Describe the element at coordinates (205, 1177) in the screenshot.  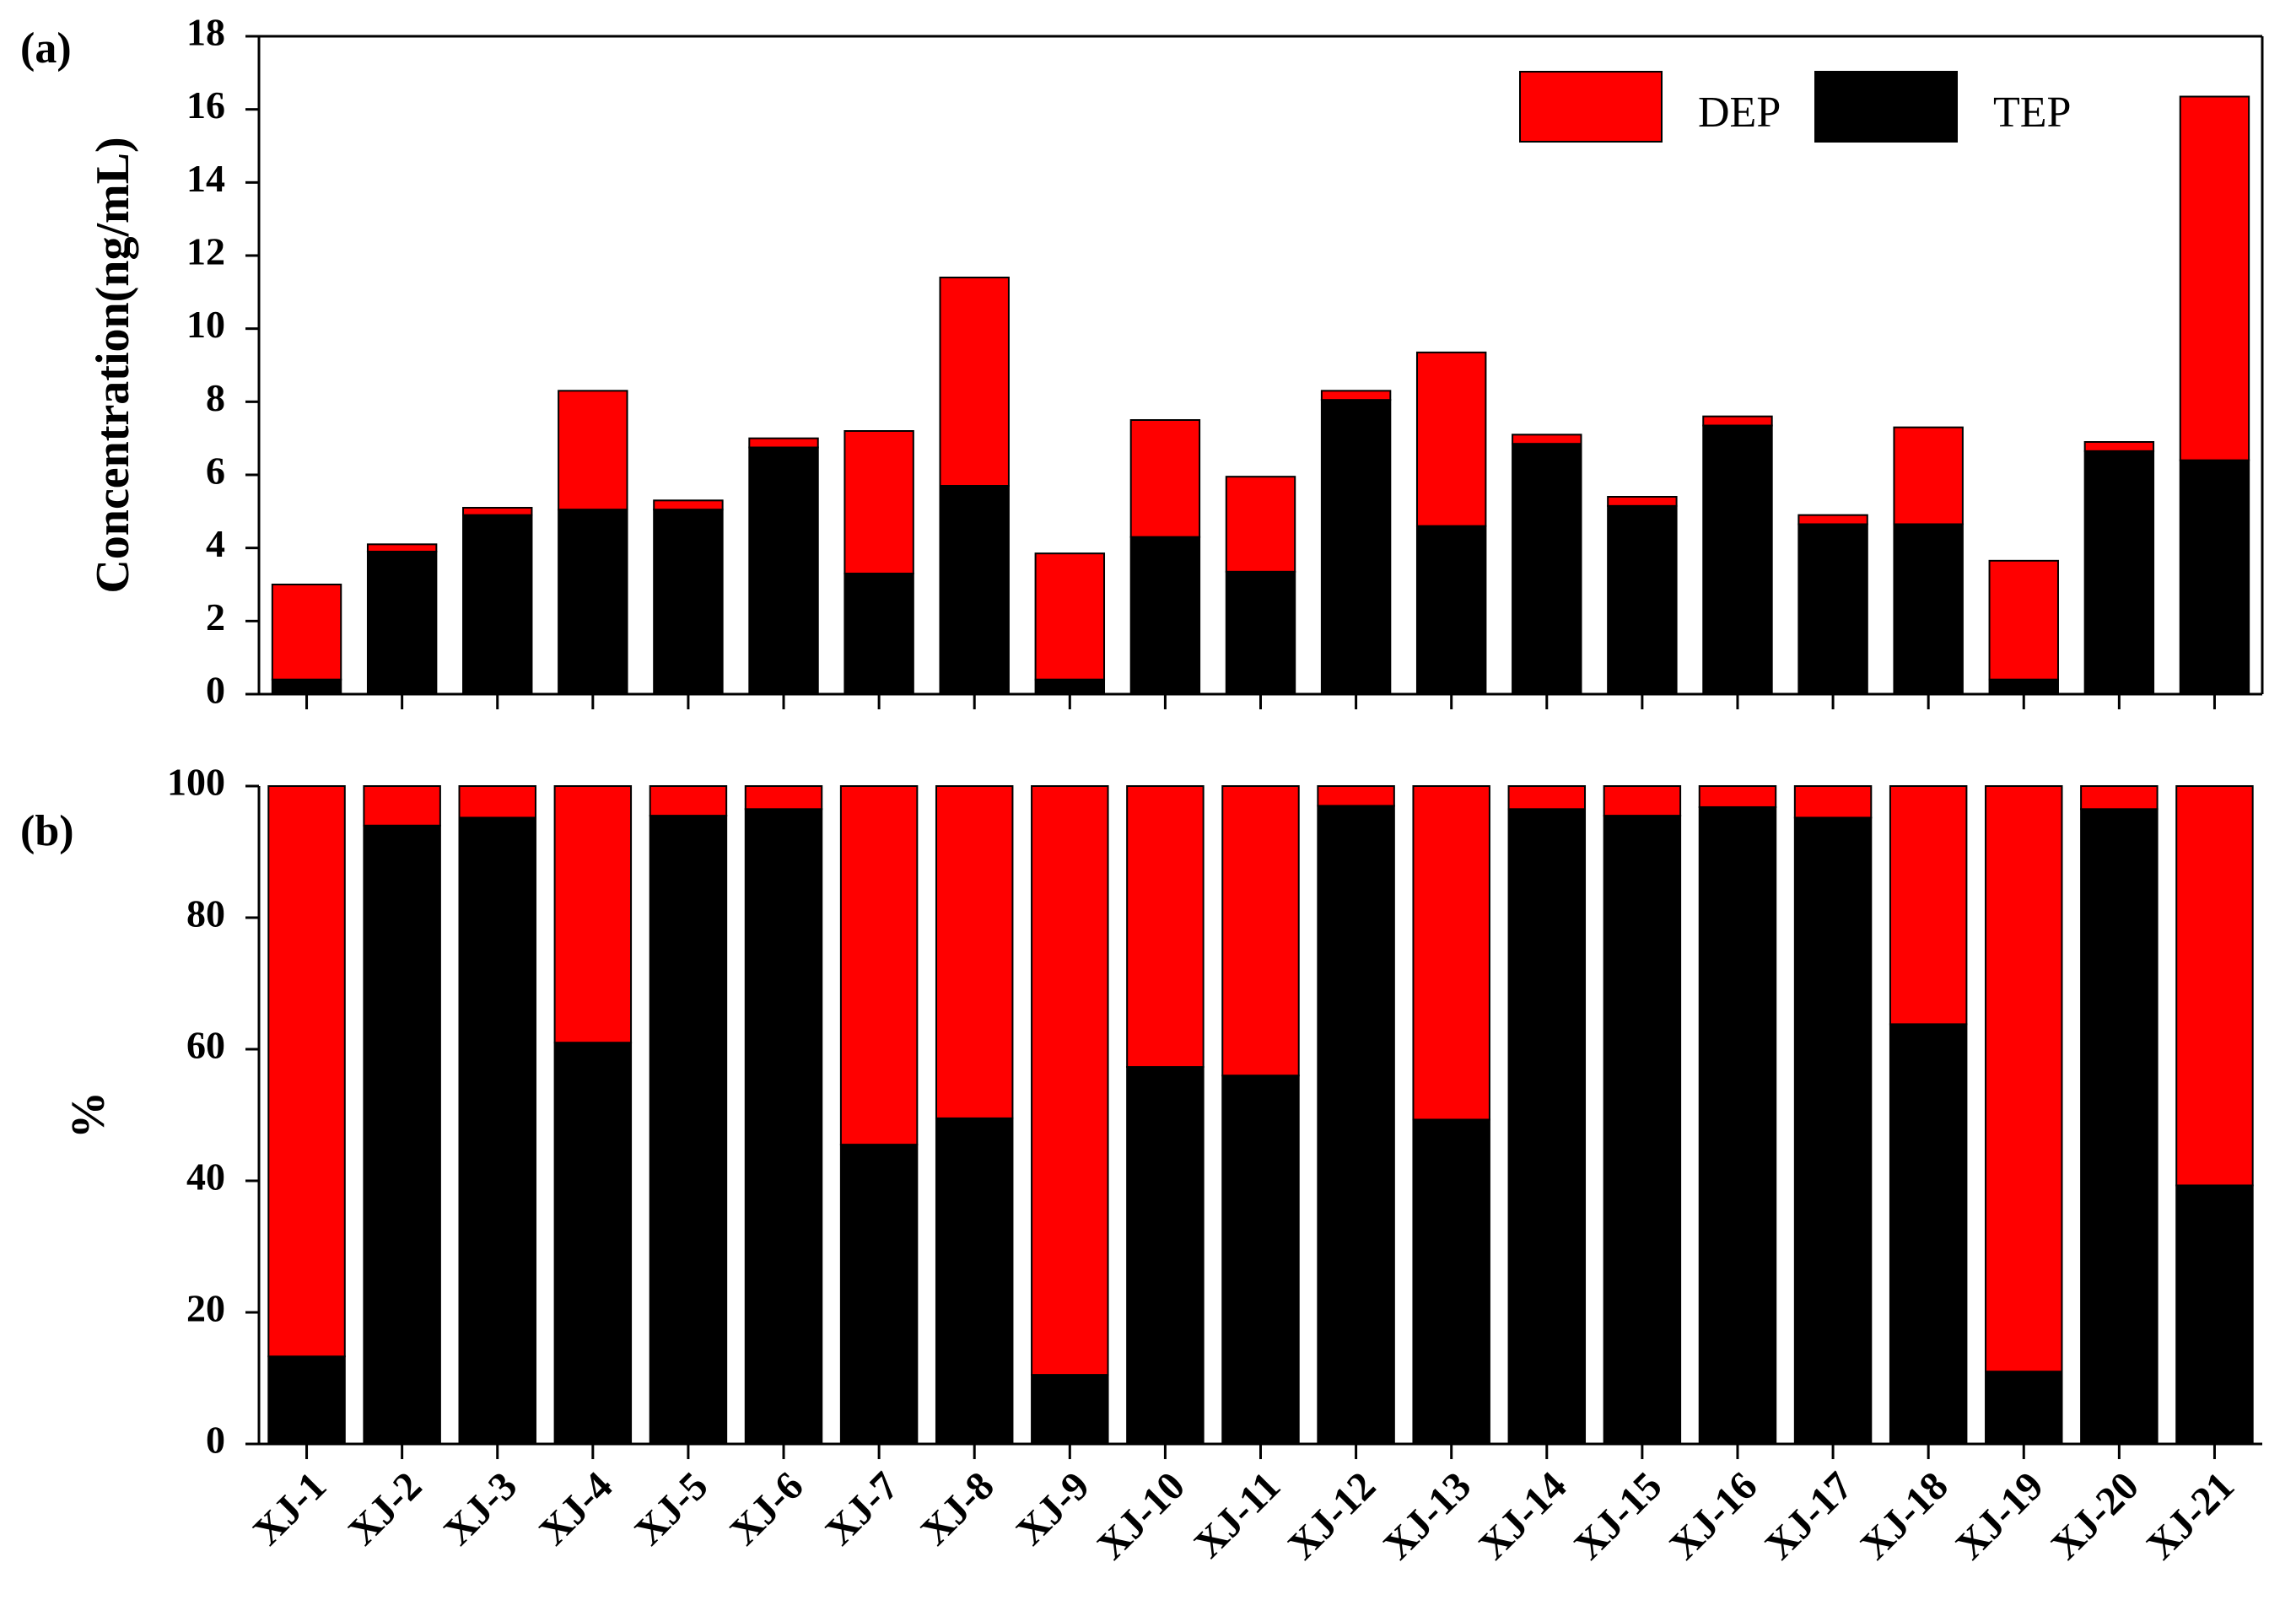
I see `y-tick-label: 40` at that location.